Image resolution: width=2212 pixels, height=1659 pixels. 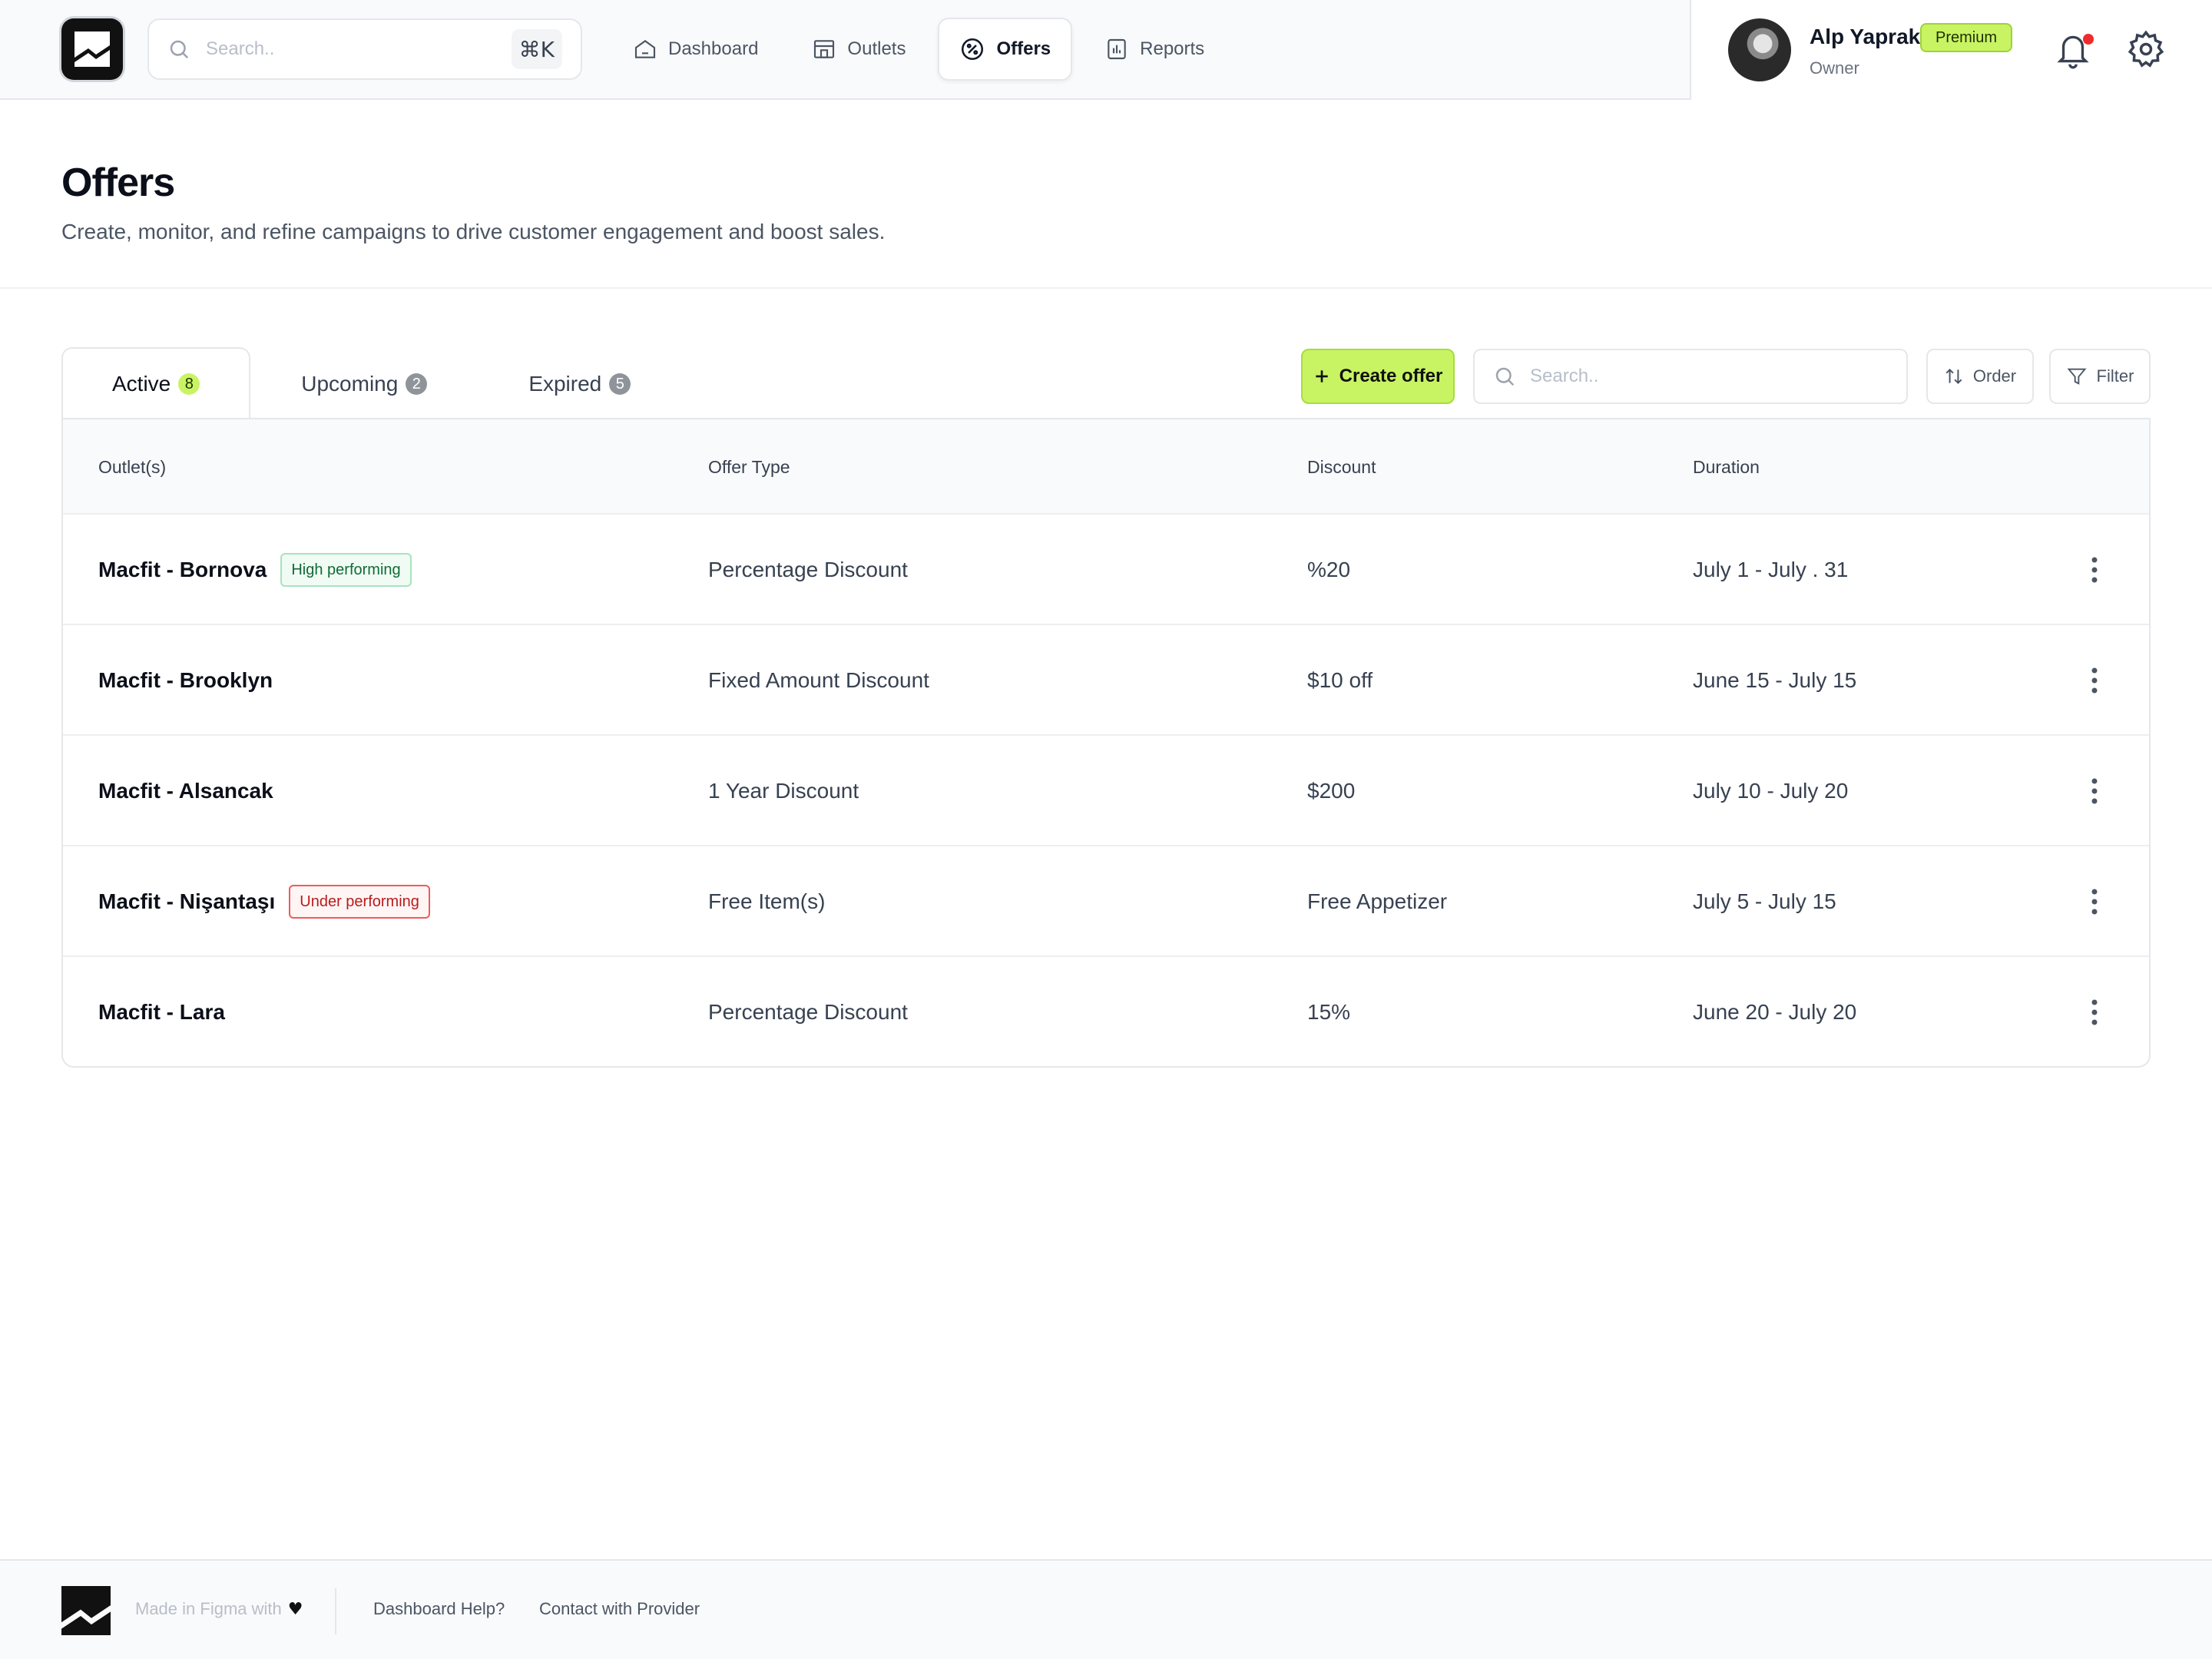 I want to click on outlet-cell: Macfit - Bornova High performing, so click(x=255, y=570).